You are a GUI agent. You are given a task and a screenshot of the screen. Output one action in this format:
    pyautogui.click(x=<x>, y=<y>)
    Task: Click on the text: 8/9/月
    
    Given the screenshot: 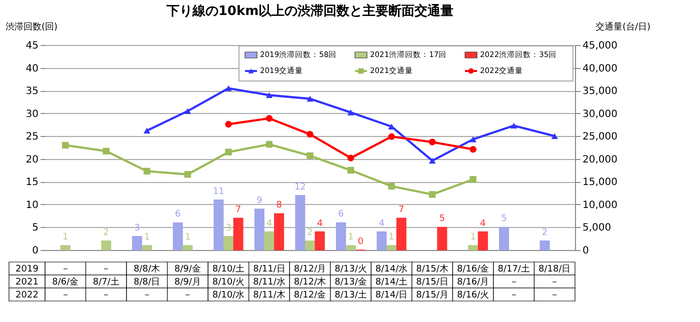 What is the action you would take?
    pyautogui.click(x=187, y=283)
    